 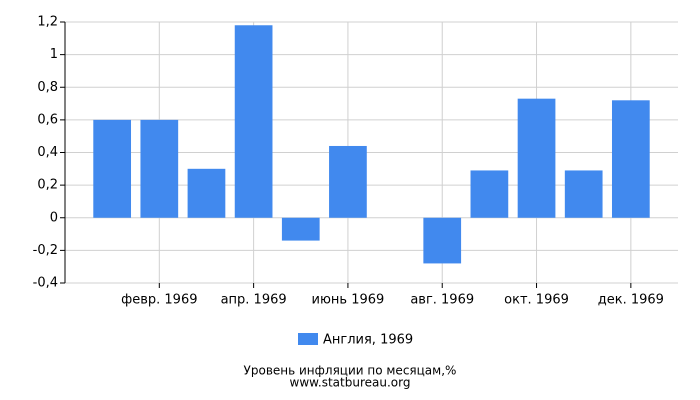 What do you see at coordinates (350, 383) in the screenshot?
I see `chart-source: www.statbureau.org` at bounding box center [350, 383].